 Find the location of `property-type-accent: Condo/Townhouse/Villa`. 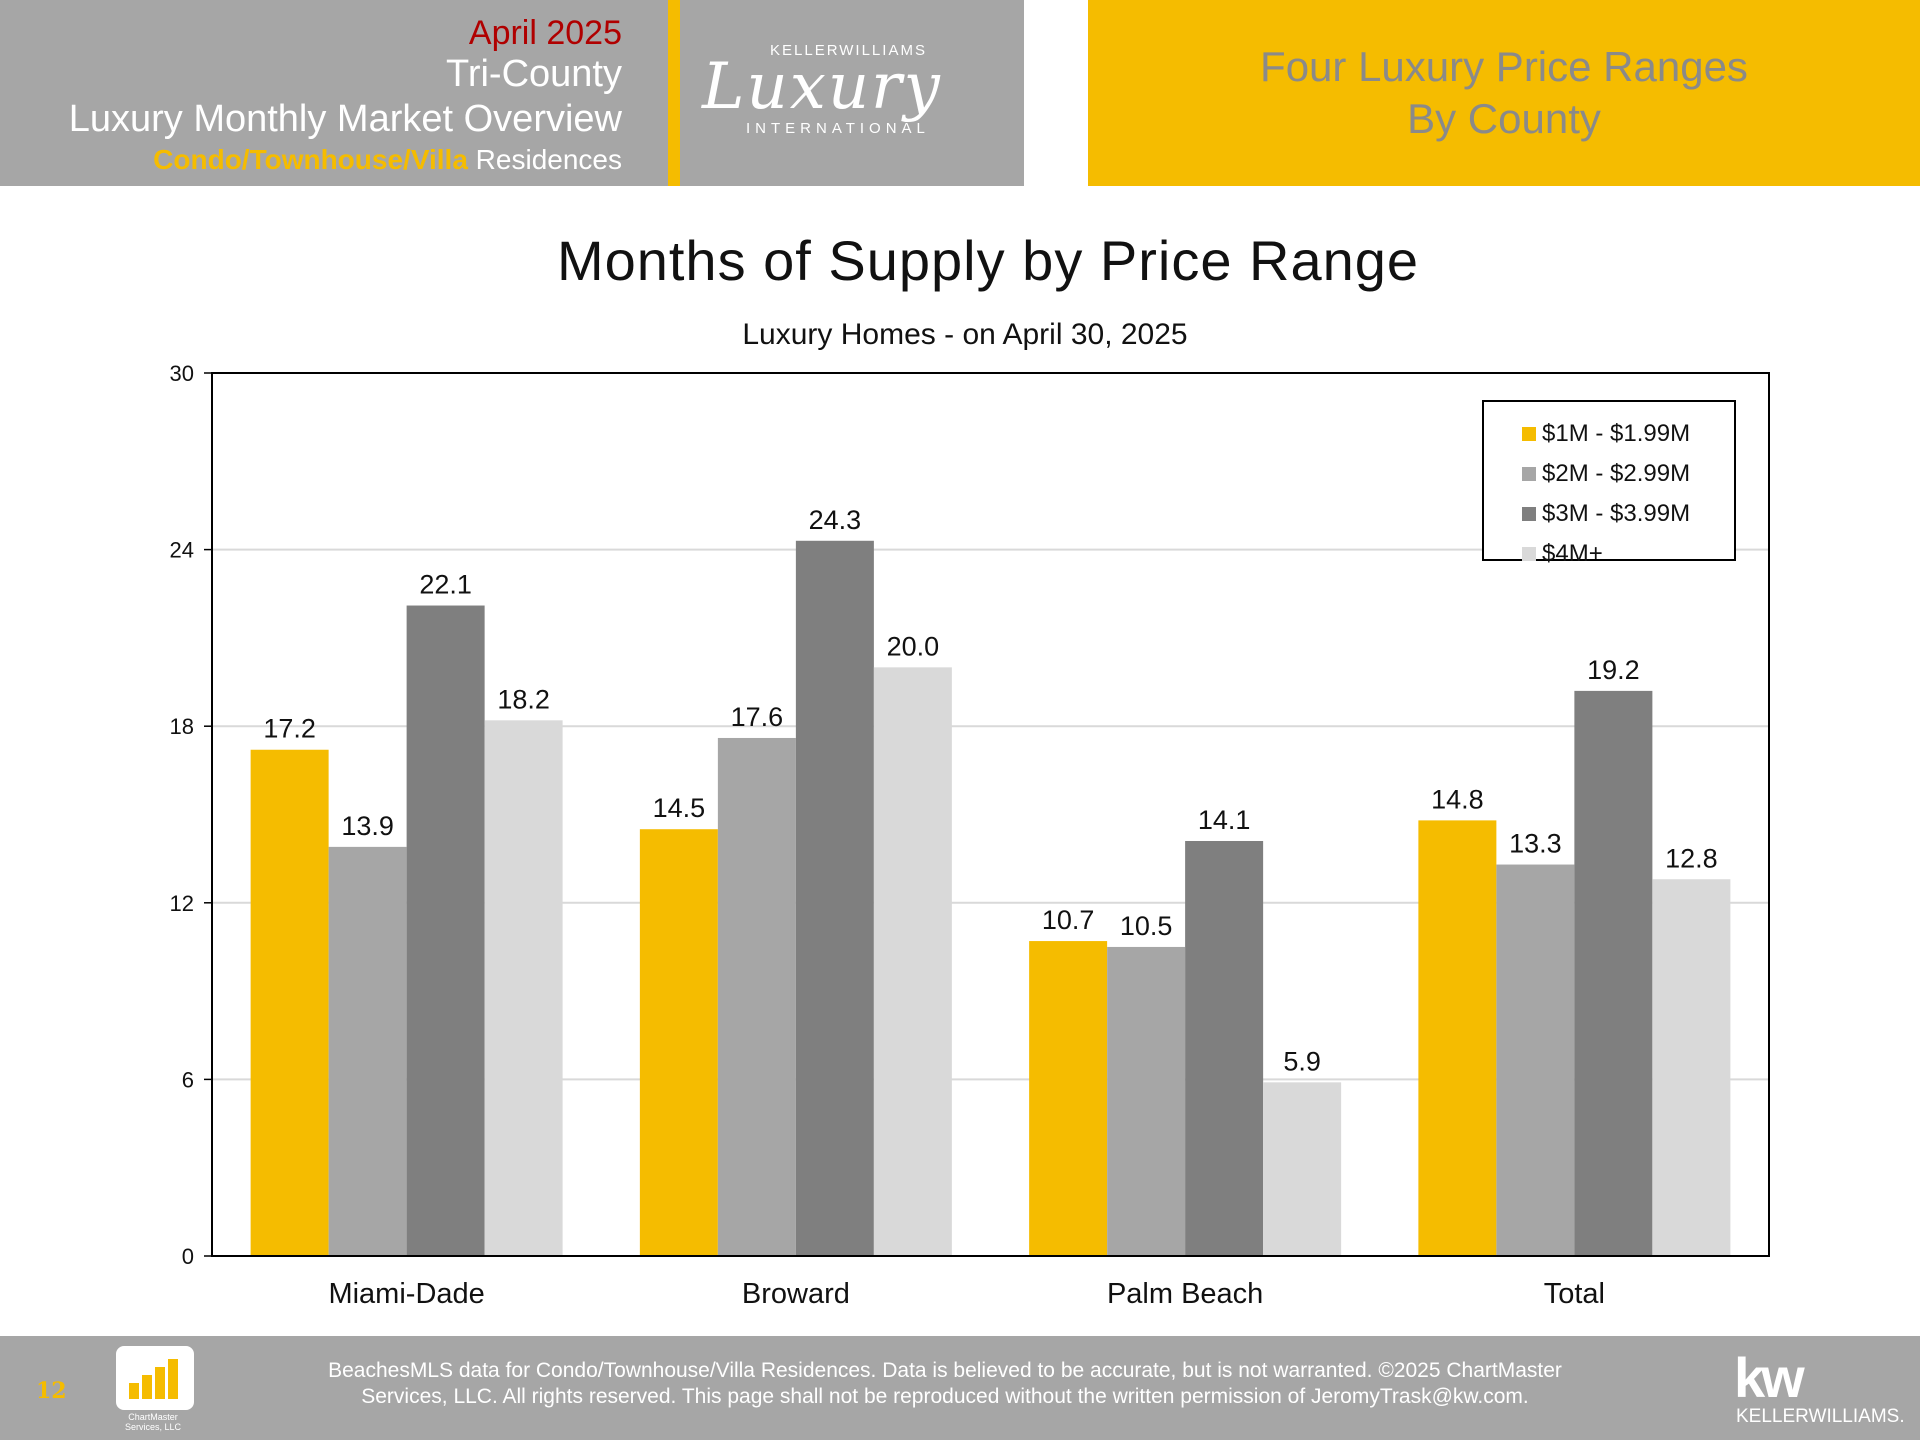

property-type-accent: Condo/Townhouse/Villa is located at coordinates (310, 159).